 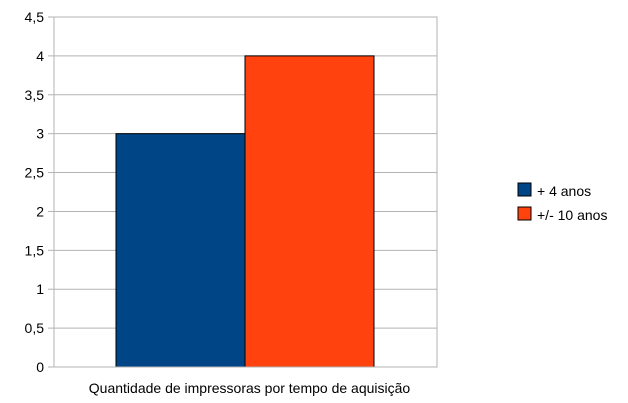 What do you see at coordinates (40, 367) in the screenshot?
I see `y-tick-label: 0` at bounding box center [40, 367].